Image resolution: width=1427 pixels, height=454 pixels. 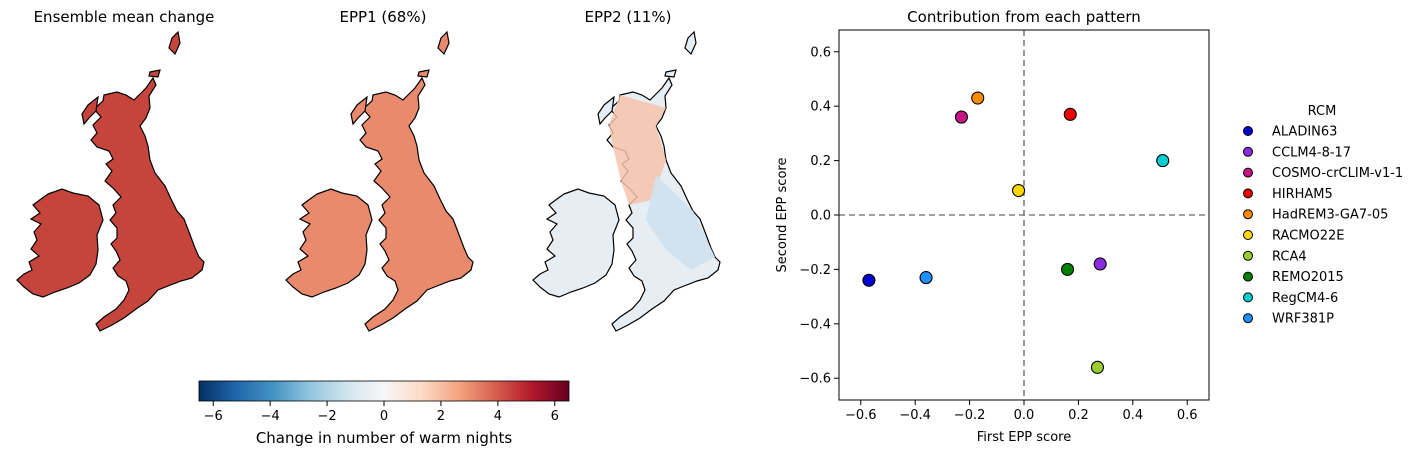 What do you see at coordinates (861, 415) in the screenshot?
I see `x-tick-label: −0.6` at bounding box center [861, 415].